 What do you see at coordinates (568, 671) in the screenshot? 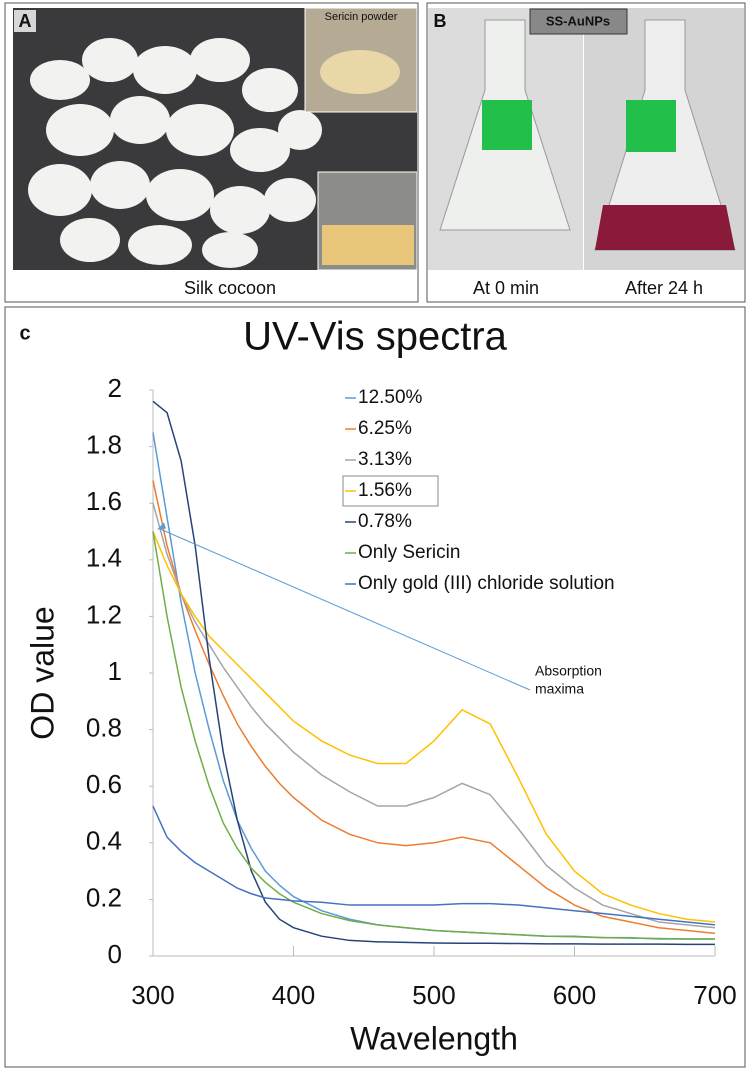
I see `annotation: Absorption` at bounding box center [568, 671].